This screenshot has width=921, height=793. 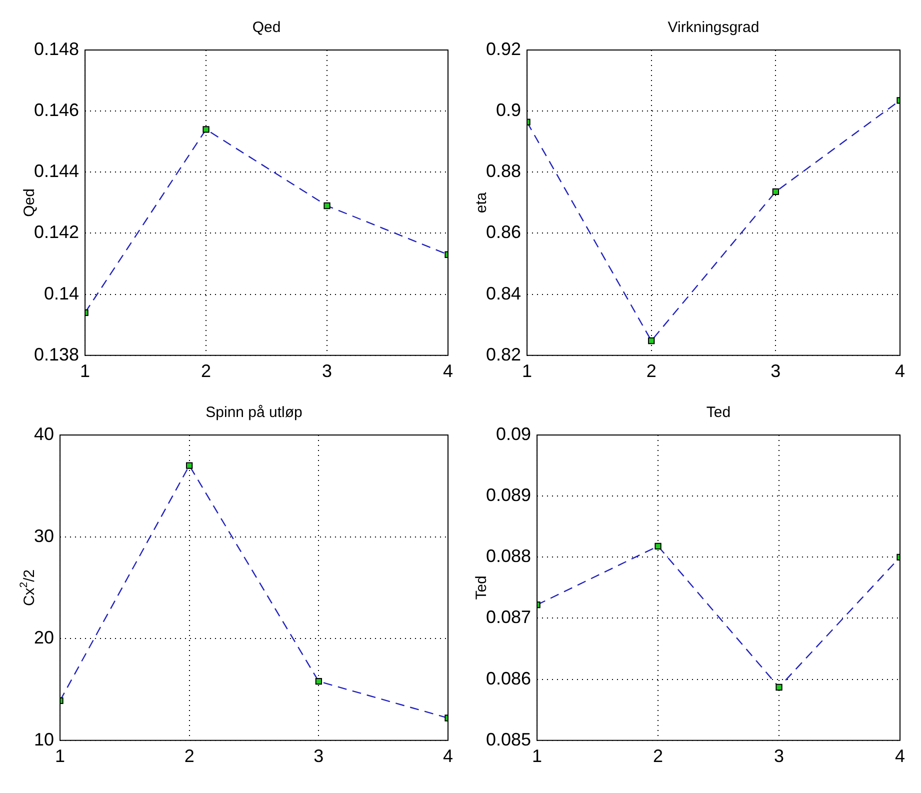 What do you see at coordinates (504, 48) in the screenshot?
I see `y-tick-label: 0.92` at bounding box center [504, 48].